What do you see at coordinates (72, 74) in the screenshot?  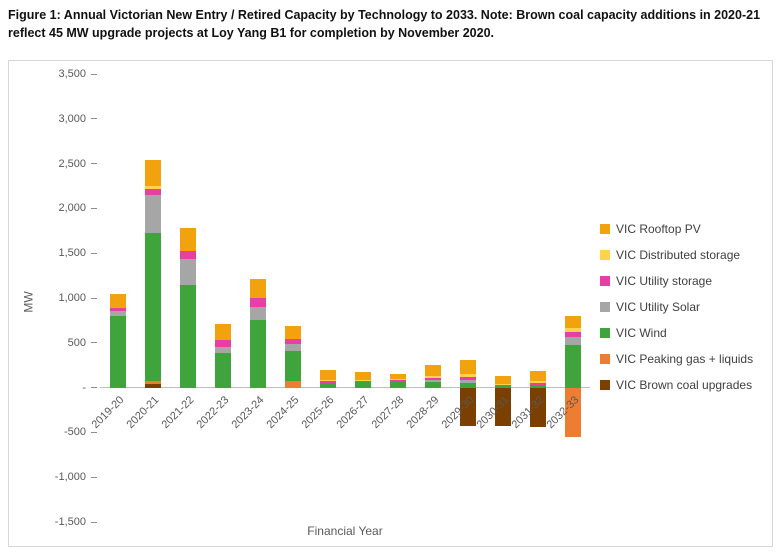 I see `y-tick-label: 3,500` at bounding box center [72, 74].